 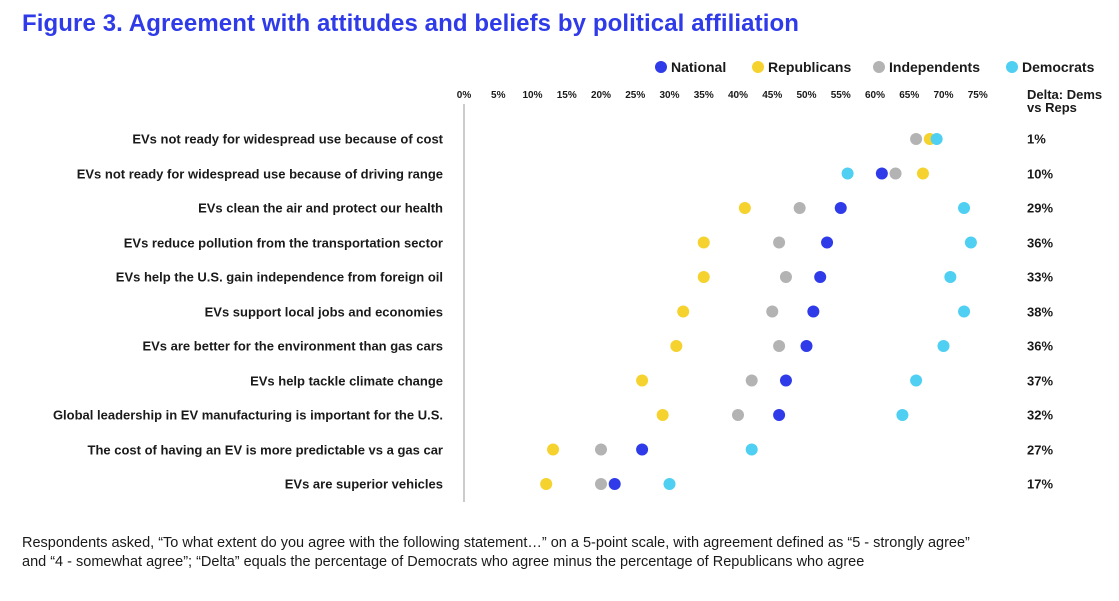 I want to click on category-label: EVs support local jobs and economies, so click(x=323, y=311).